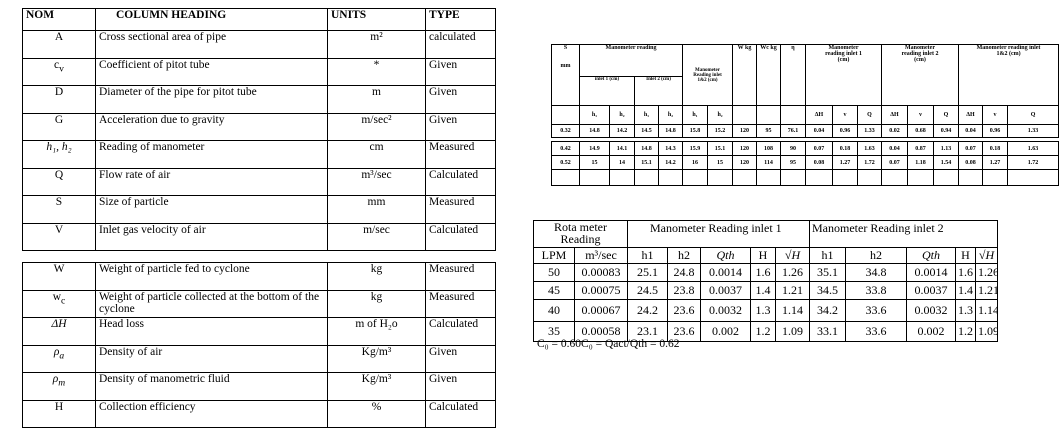 The image size is (1060, 432). Describe the element at coordinates (987, 255) in the screenshot. I see `sub-header-cell: √H` at that location.